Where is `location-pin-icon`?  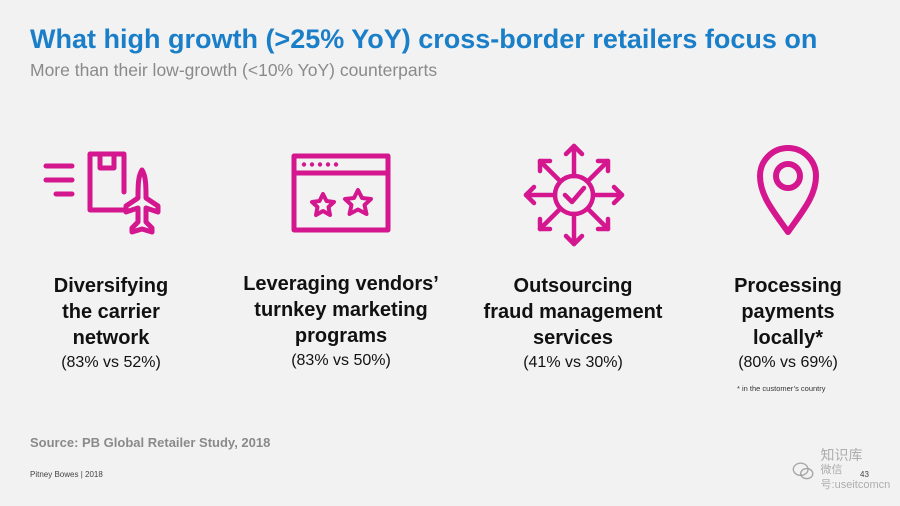
location-pin-icon is located at coordinates (788, 195).